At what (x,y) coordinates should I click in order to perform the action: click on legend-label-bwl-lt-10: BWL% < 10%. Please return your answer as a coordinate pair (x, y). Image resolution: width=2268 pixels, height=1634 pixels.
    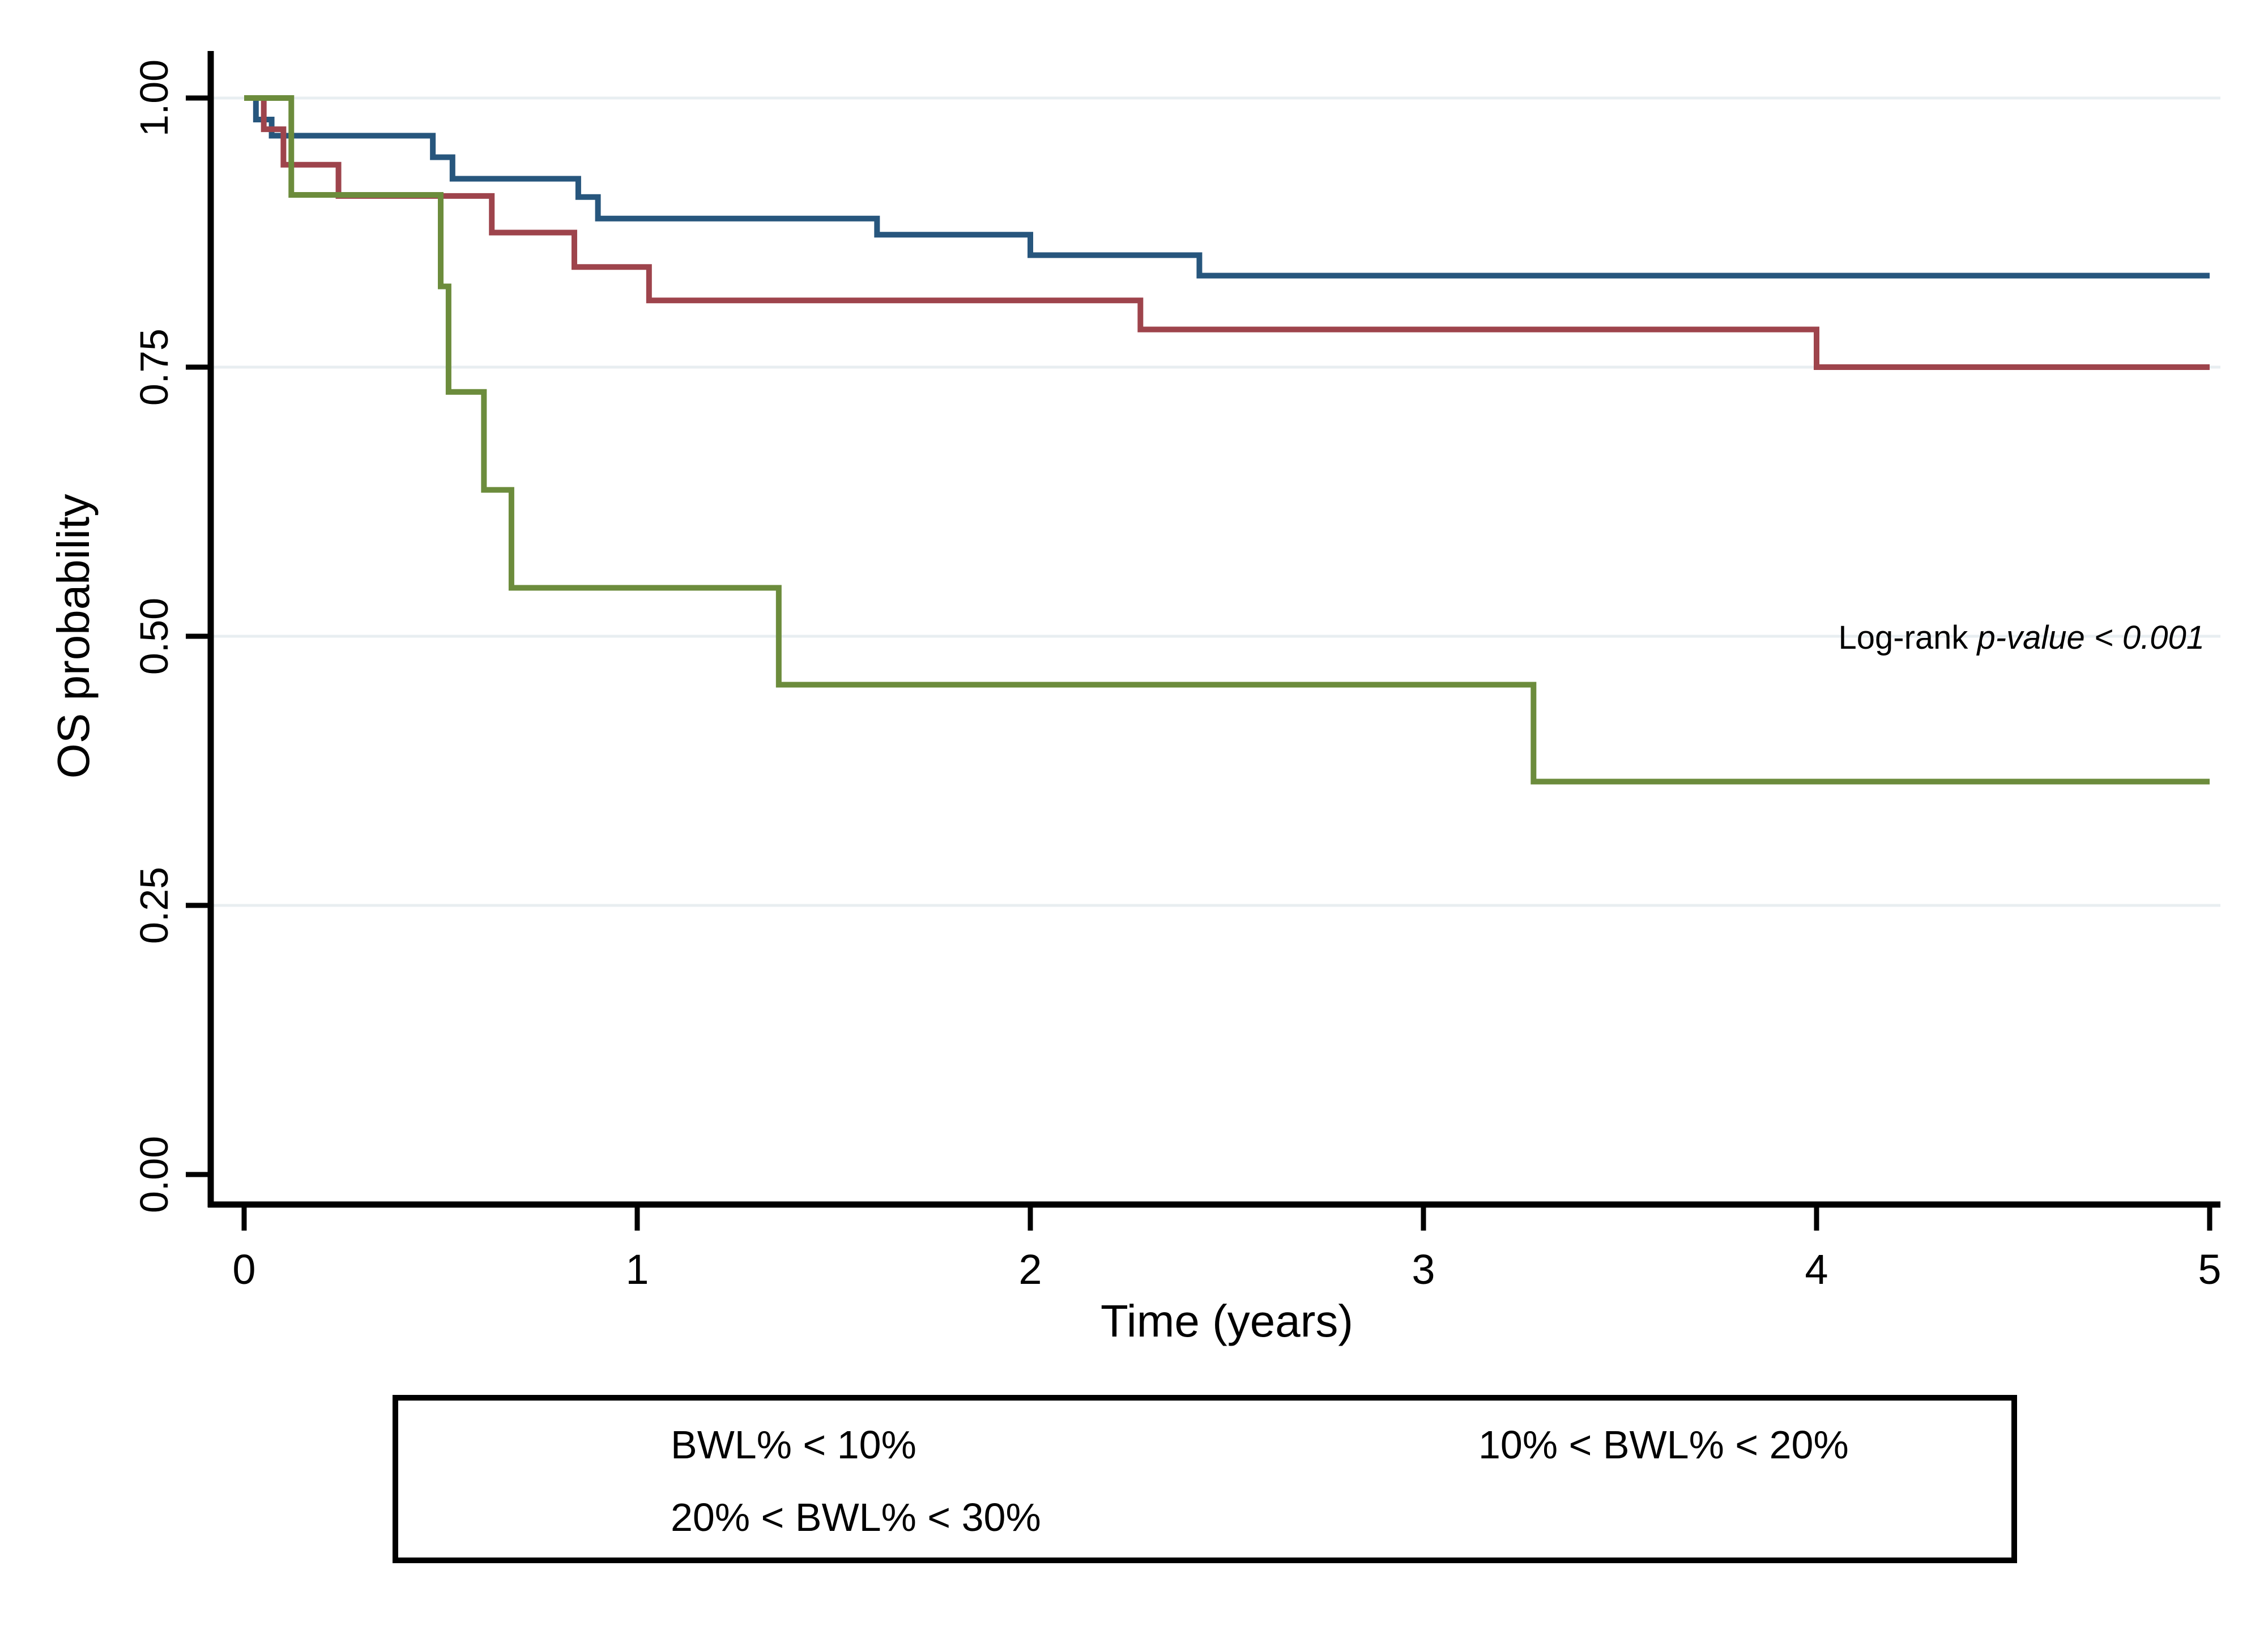
    Looking at the image, I should click on (794, 1445).